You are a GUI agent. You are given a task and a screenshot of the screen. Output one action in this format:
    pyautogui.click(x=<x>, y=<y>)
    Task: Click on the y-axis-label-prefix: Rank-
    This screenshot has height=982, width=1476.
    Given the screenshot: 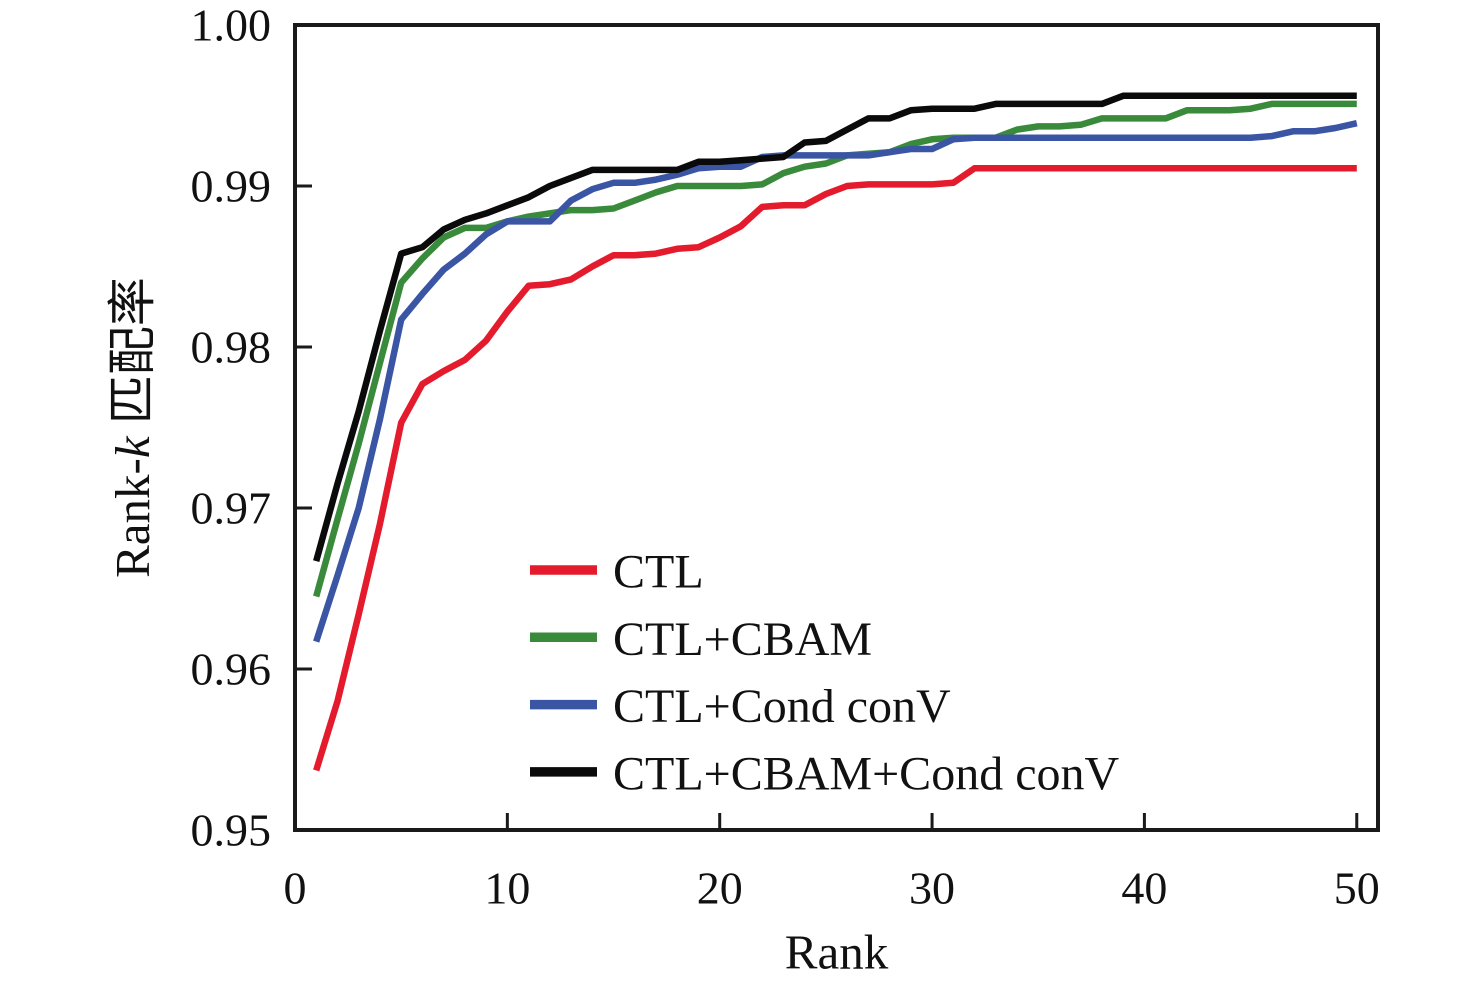 What is the action you would take?
    pyautogui.click(x=132, y=518)
    